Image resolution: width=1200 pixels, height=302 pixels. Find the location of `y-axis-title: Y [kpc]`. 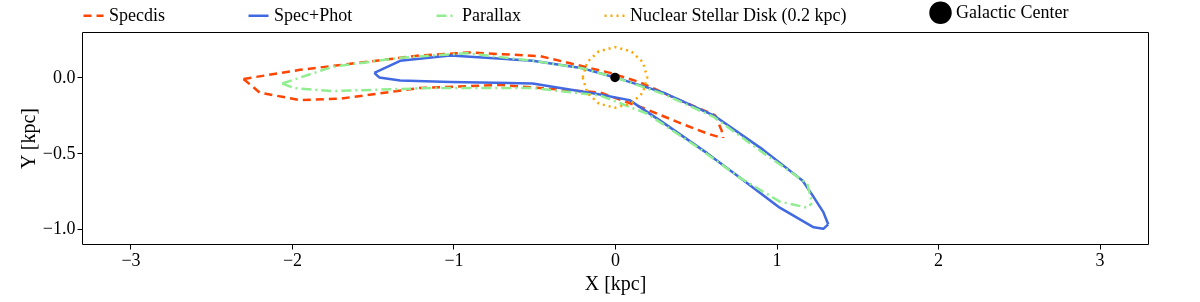

y-axis-title: Y [kpc] is located at coordinates (28, 138).